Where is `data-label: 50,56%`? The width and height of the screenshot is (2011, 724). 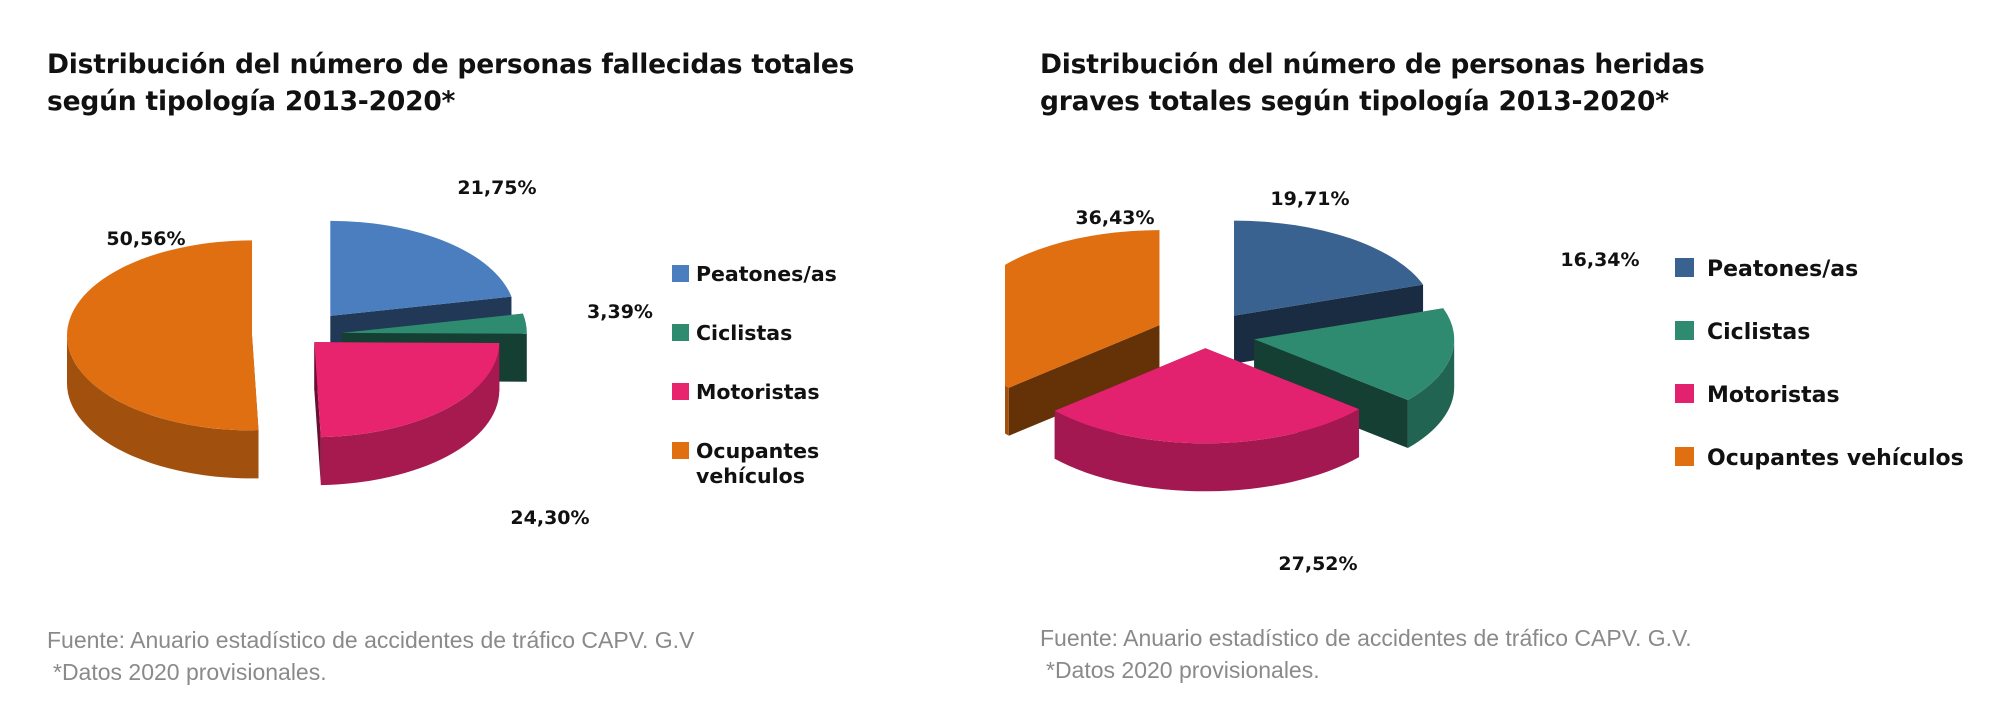
data-label: 50,56% is located at coordinates (145, 239).